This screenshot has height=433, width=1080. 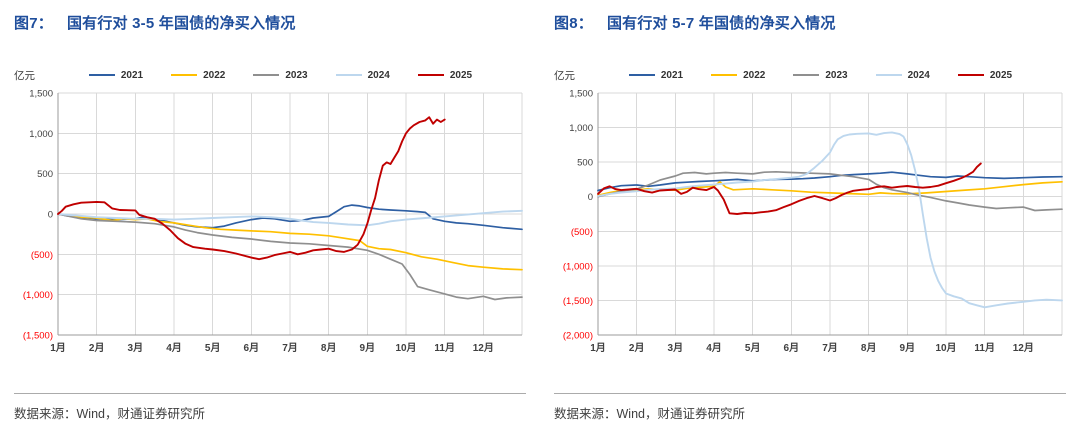 I want to click on figure-8-source-row: 数据来源：Wind，财通证券研究所, so click(x=810, y=413).